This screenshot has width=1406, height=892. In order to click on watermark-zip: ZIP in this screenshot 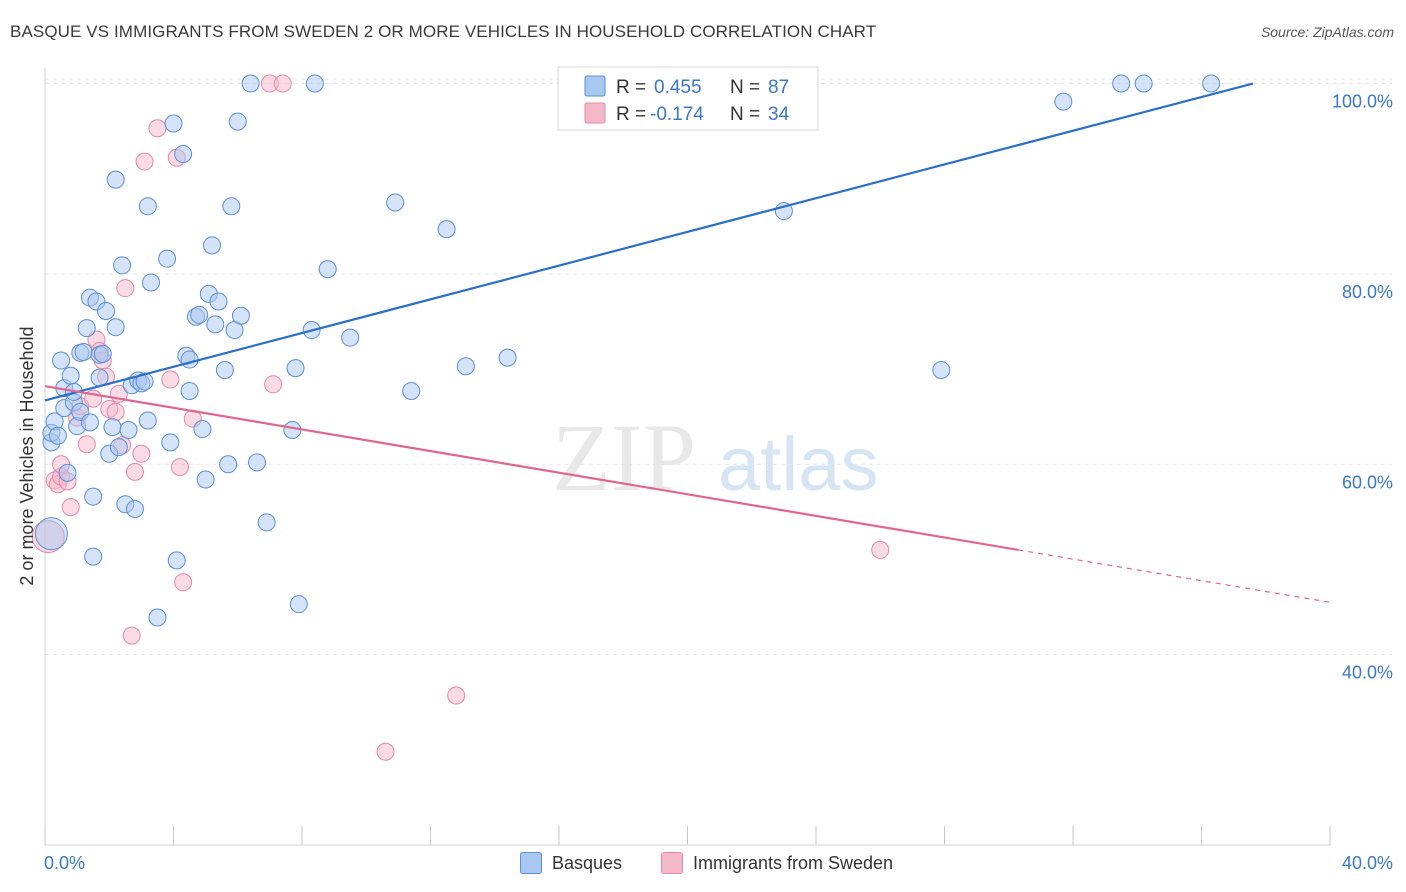, I will do `click(624, 457)`.